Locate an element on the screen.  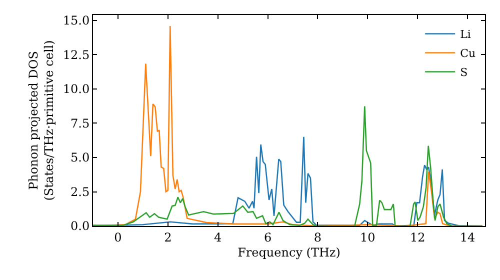
y-tick-label: 7.5 is located at coordinates (80, 123).